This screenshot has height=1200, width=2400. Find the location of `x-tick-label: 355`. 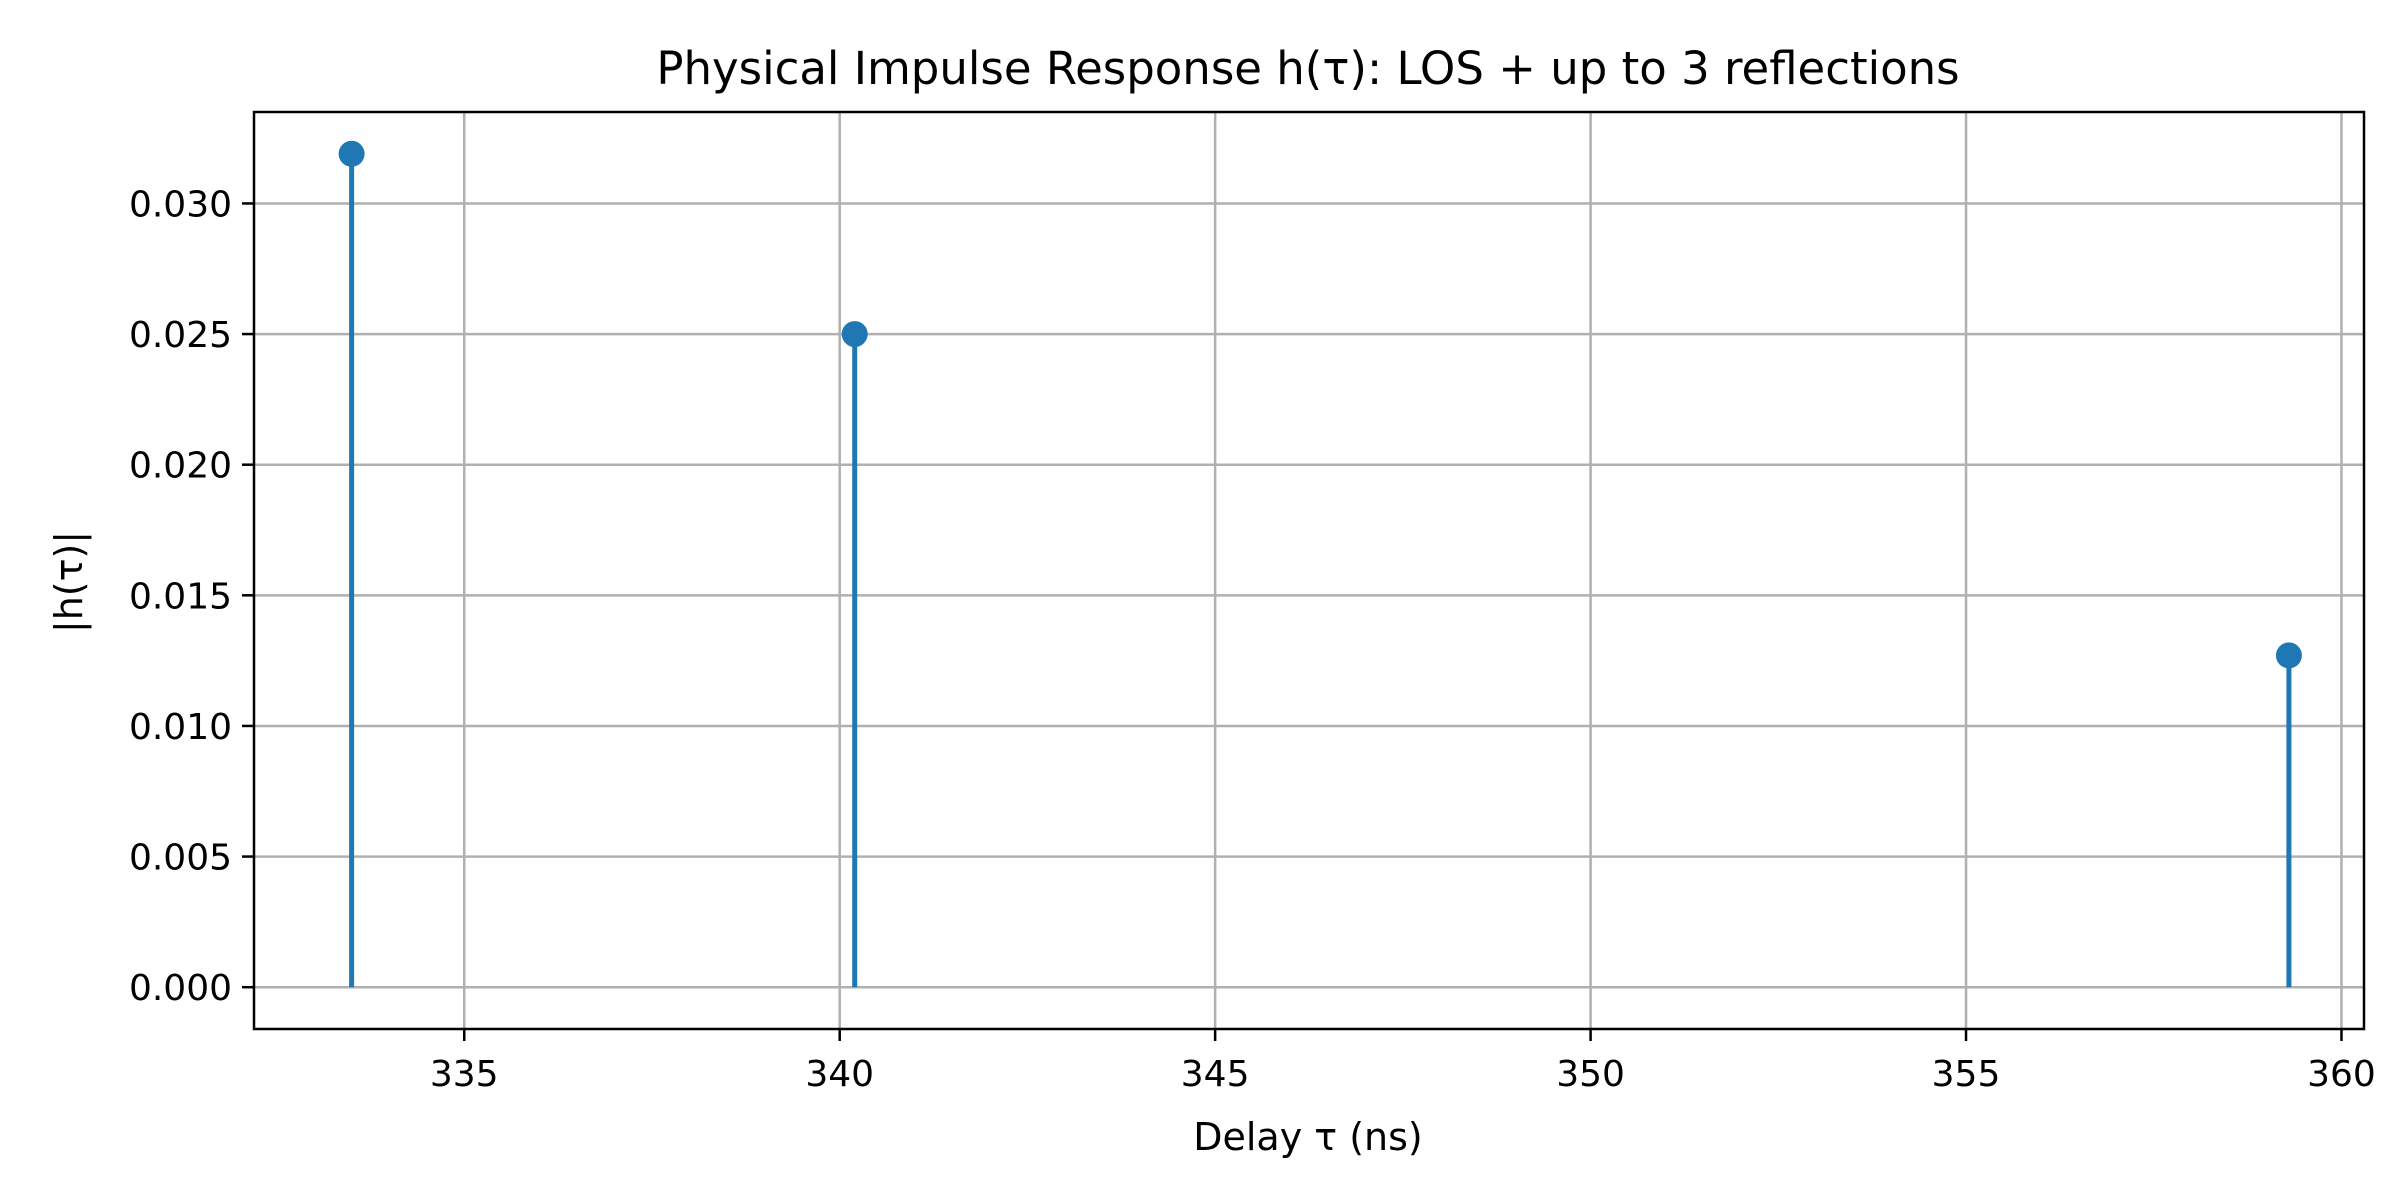

x-tick-label: 355 is located at coordinates (1966, 1074).